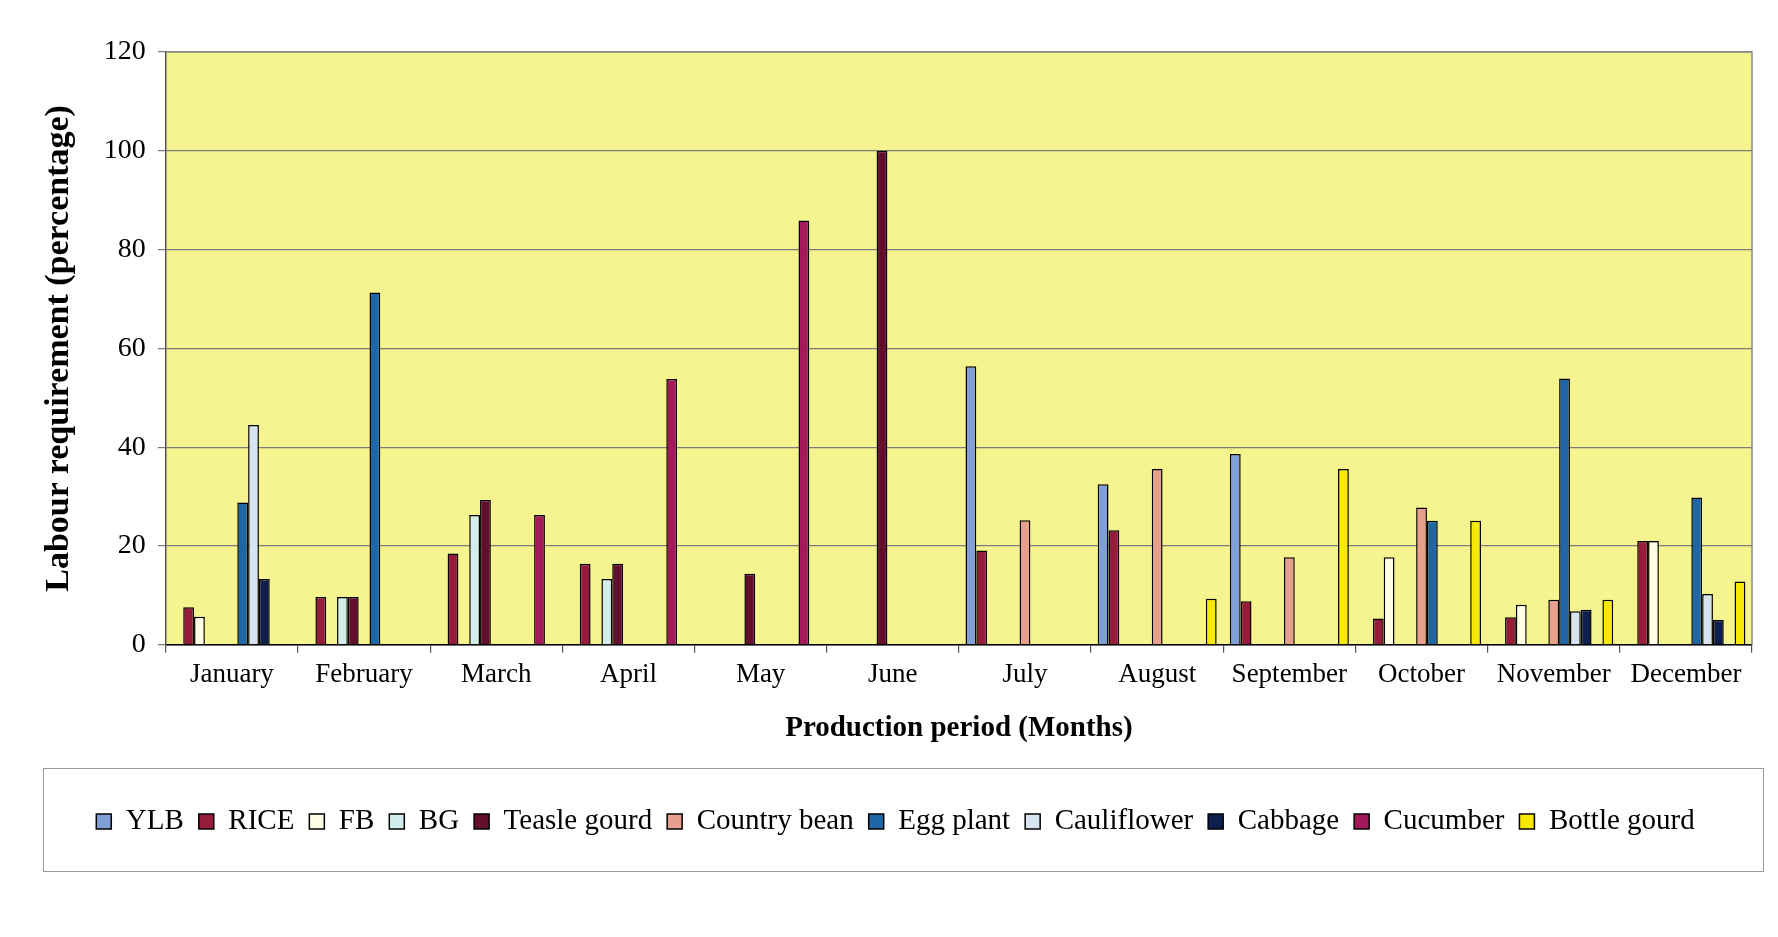  I want to click on y-tick-label: 100, so click(124, 149).